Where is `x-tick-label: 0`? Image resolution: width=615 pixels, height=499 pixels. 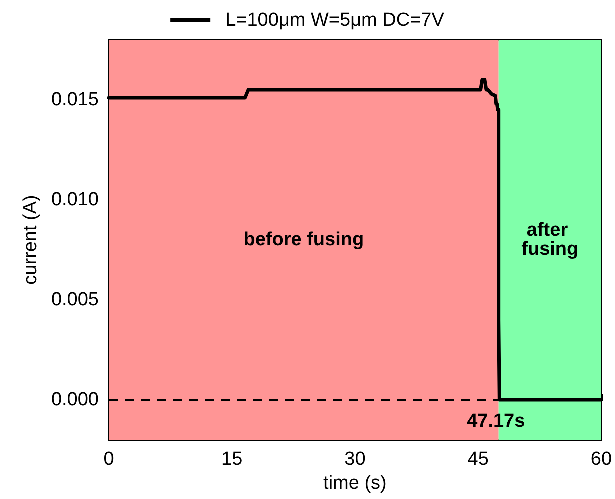
x-tick-label: 0 is located at coordinates (109, 459).